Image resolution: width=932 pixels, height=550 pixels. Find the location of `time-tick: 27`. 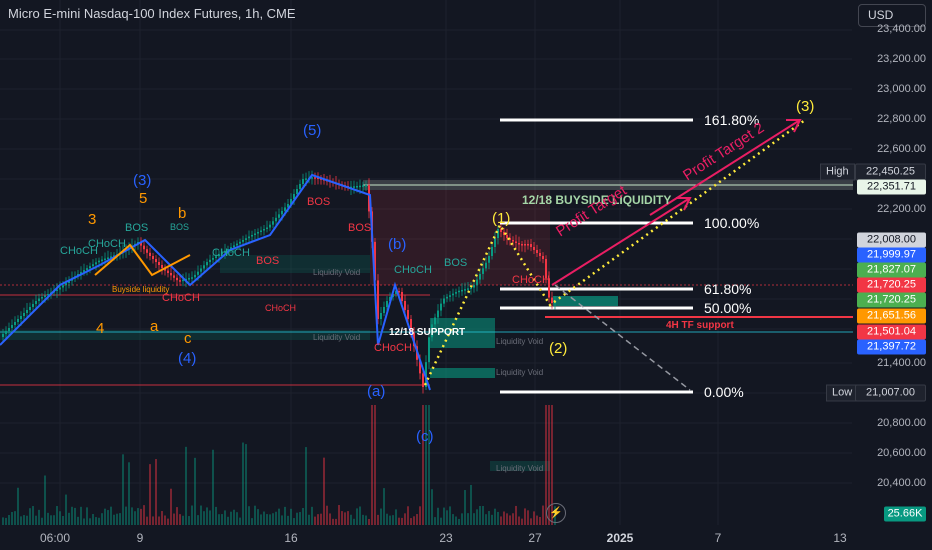

time-tick: 27 is located at coordinates (535, 538).